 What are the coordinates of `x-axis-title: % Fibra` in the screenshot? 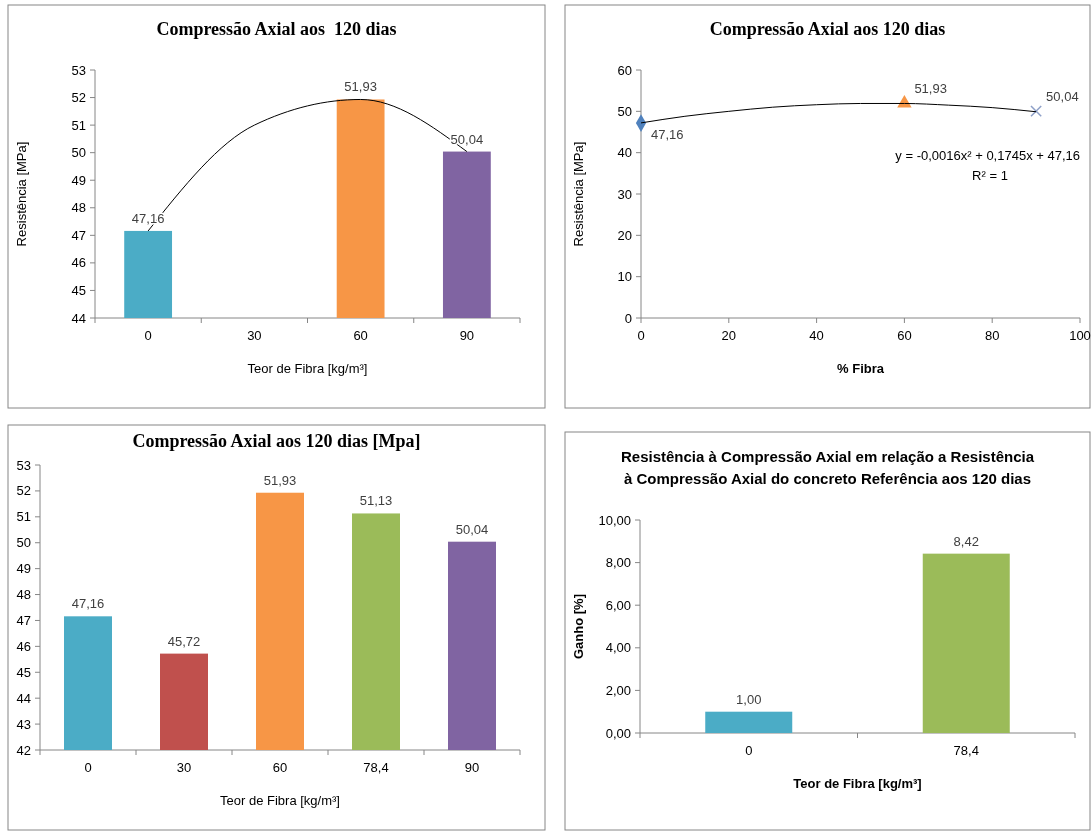 It's located at (861, 368).